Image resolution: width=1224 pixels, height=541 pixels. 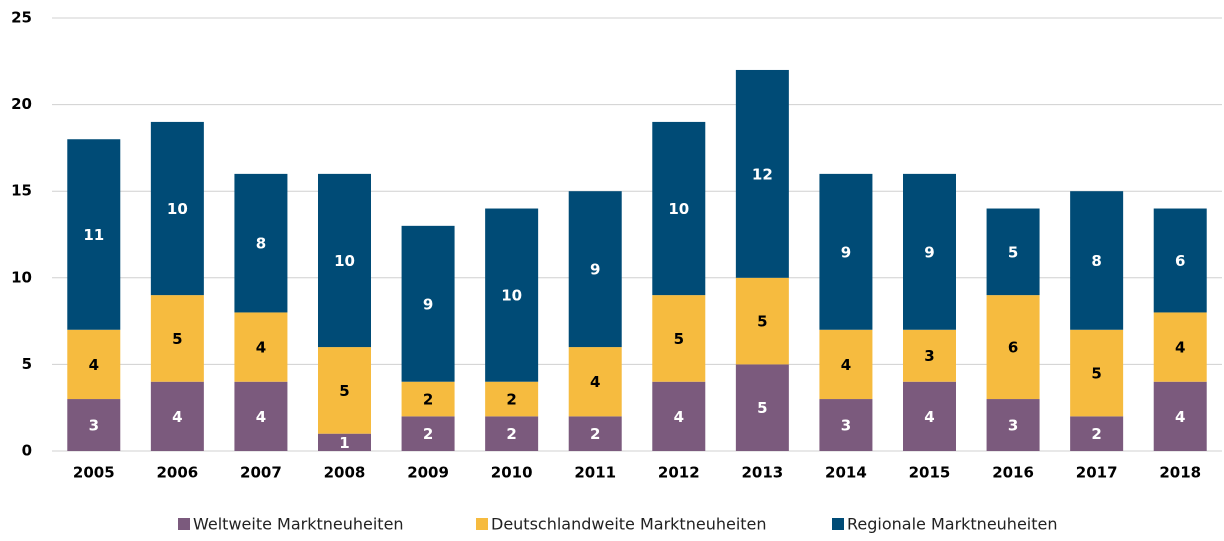 What do you see at coordinates (21, 191) in the screenshot?
I see `y-tick-label: 15` at bounding box center [21, 191].